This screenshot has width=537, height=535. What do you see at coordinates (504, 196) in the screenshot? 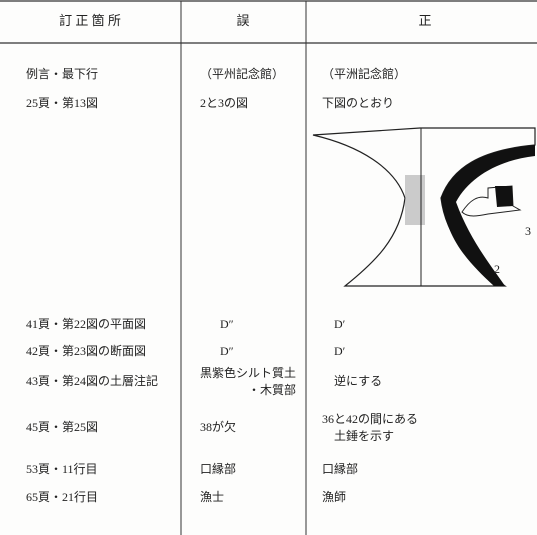
I see `small-figure-shade` at bounding box center [504, 196].